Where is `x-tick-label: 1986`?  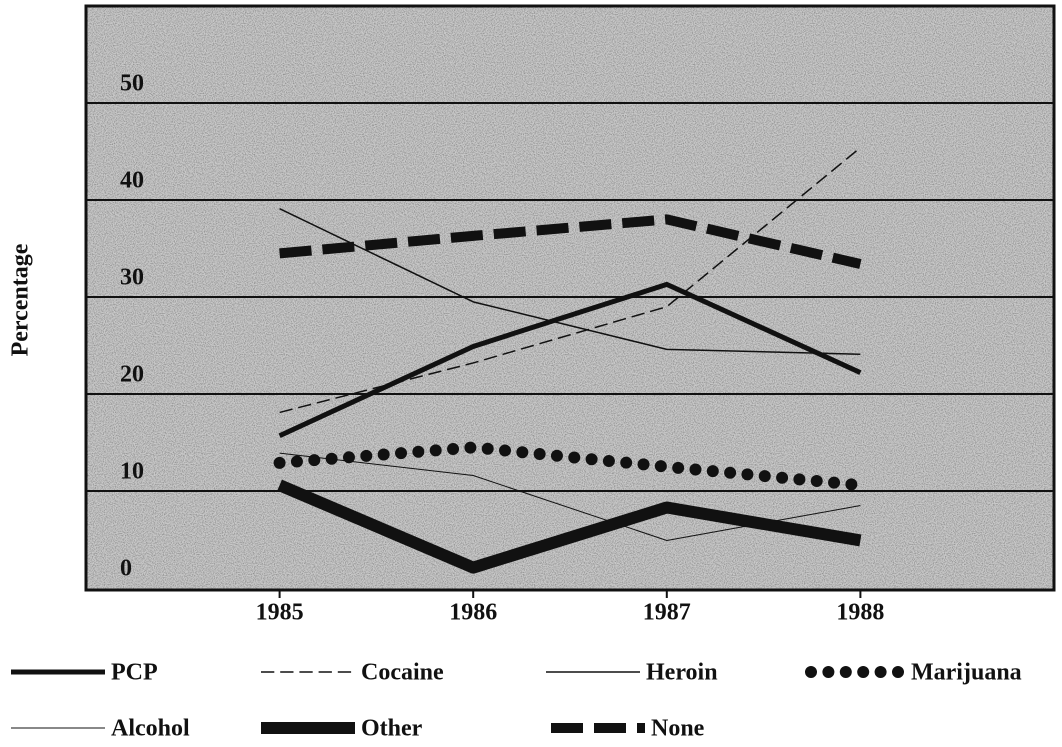
x-tick-label: 1986 is located at coordinates (473, 613).